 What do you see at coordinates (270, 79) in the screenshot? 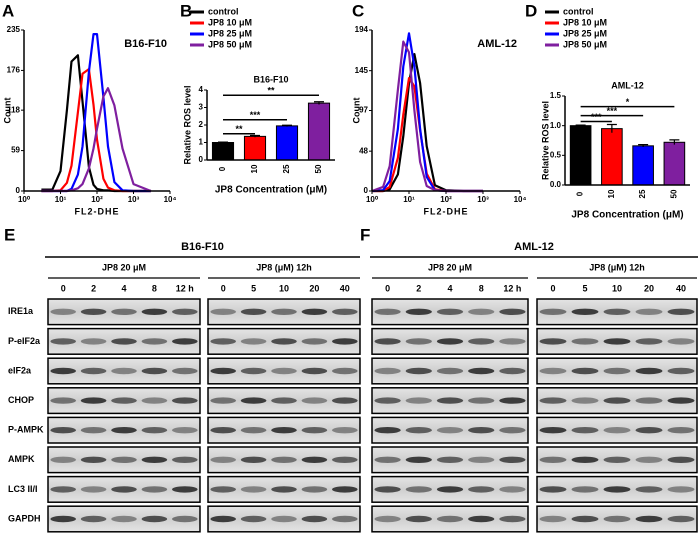
I see `chart-title: B16-F10` at bounding box center [270, 79].